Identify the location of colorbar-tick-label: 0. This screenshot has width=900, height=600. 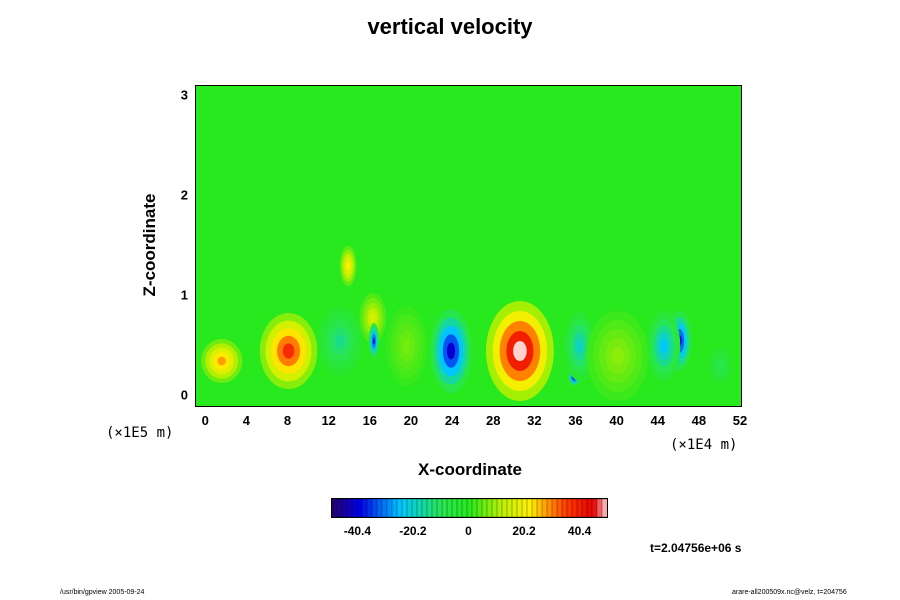
(468, 531).